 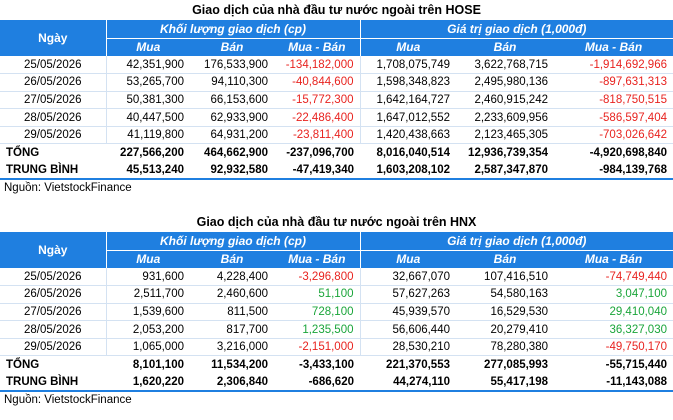 What do you see at coordinates (613, 294) in the screenshot?
I see `val-net-cell: 3,047,100` at bounding box center [613, 294].